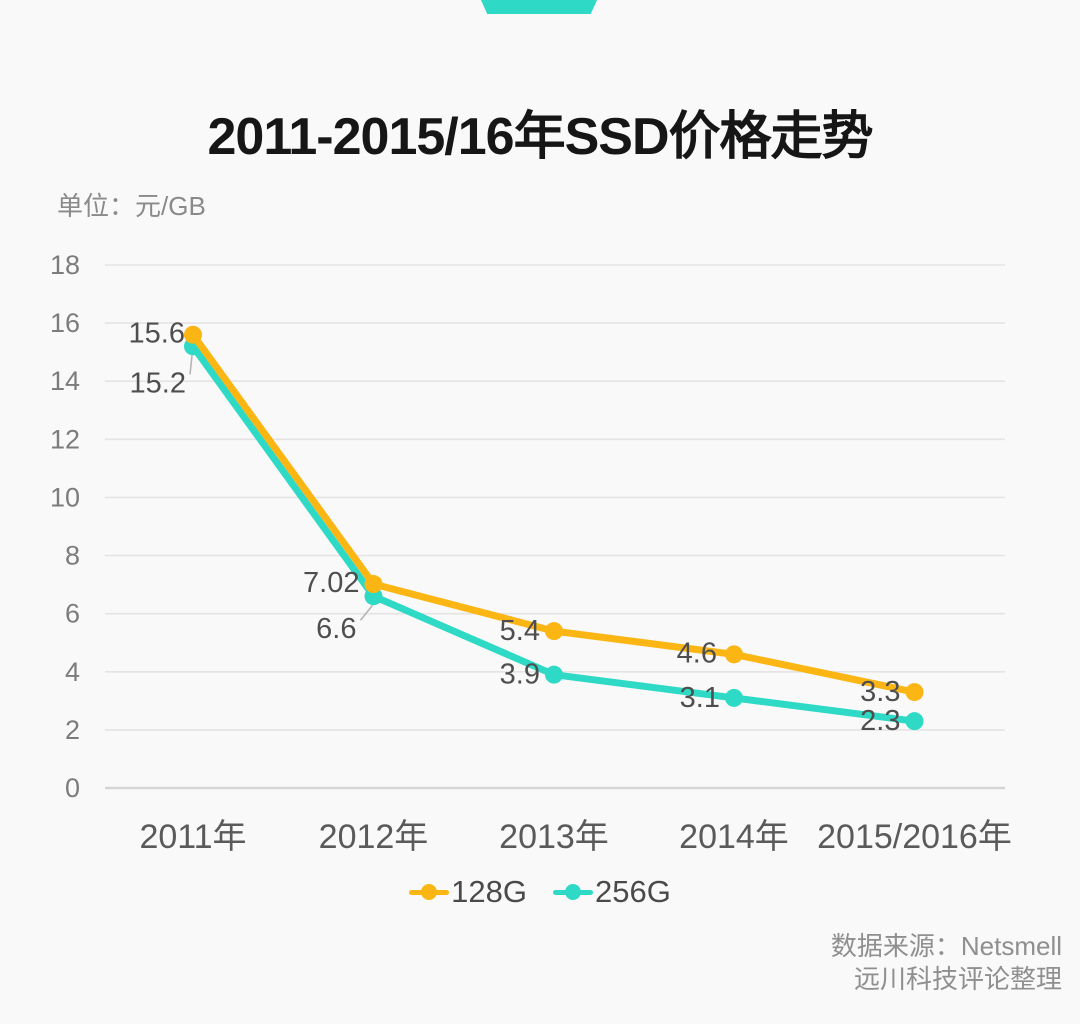 Image resolution: width=1080 pixels, height=1024 pixels. I want to click on legend-marker-256g-icon, so click(573, 892).